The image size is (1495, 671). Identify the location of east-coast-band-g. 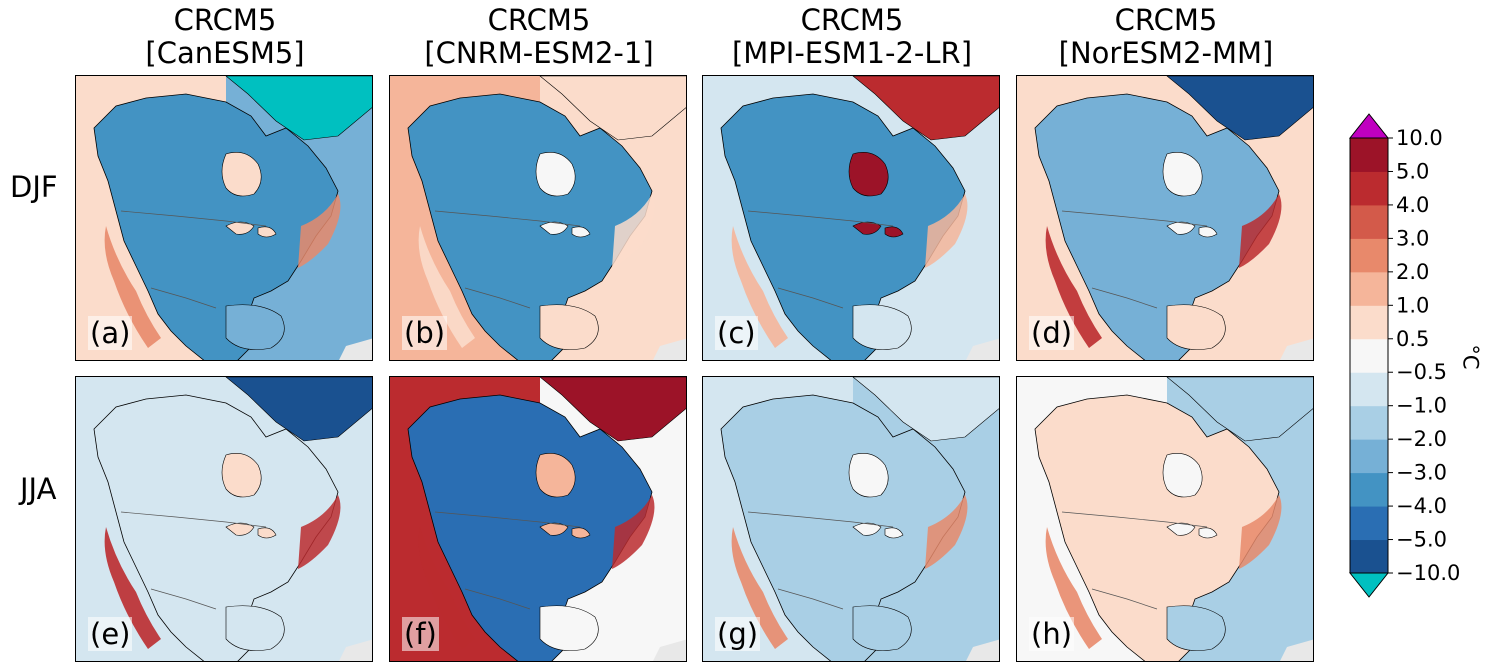
(946, 532).